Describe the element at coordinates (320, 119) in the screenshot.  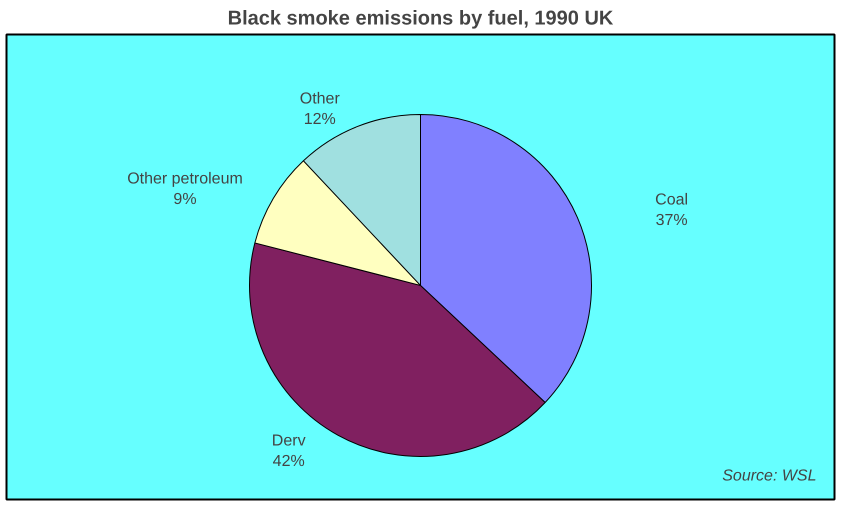
I see `data-label: 12%` at that location.